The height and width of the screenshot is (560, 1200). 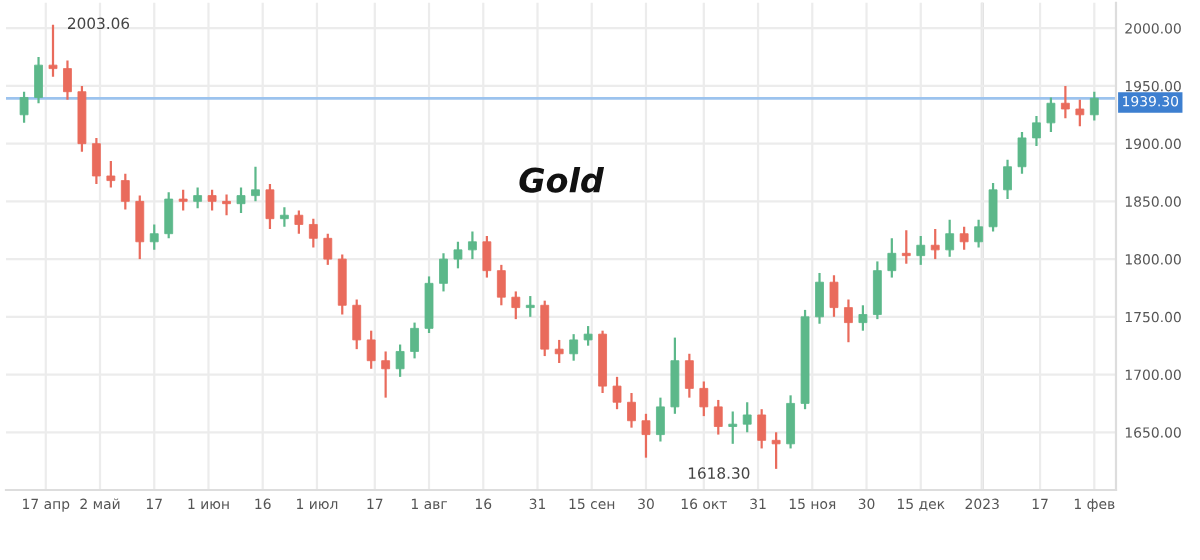 I want to click on text: Gold, so click(x=562, y=179).